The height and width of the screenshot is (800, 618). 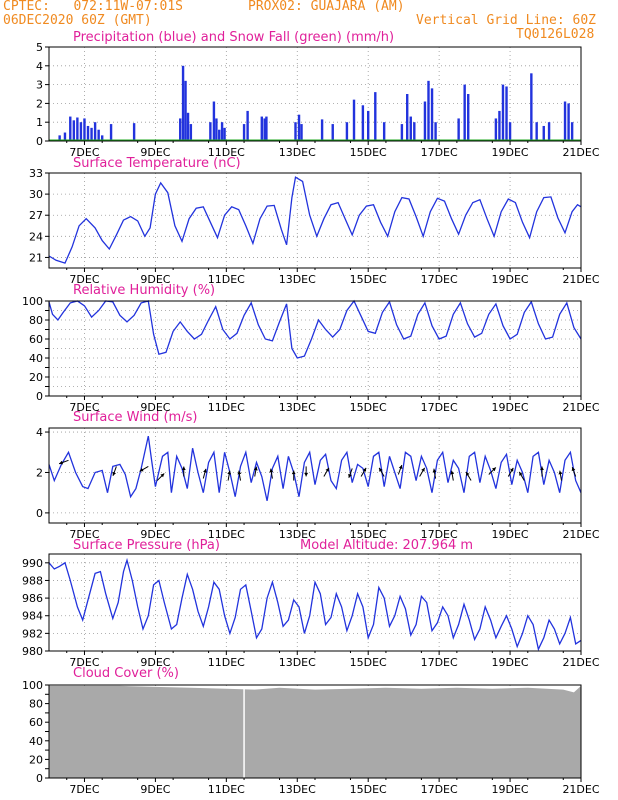 I want to click on x-tick-label: 19DEC, so click(x=510, y=534).